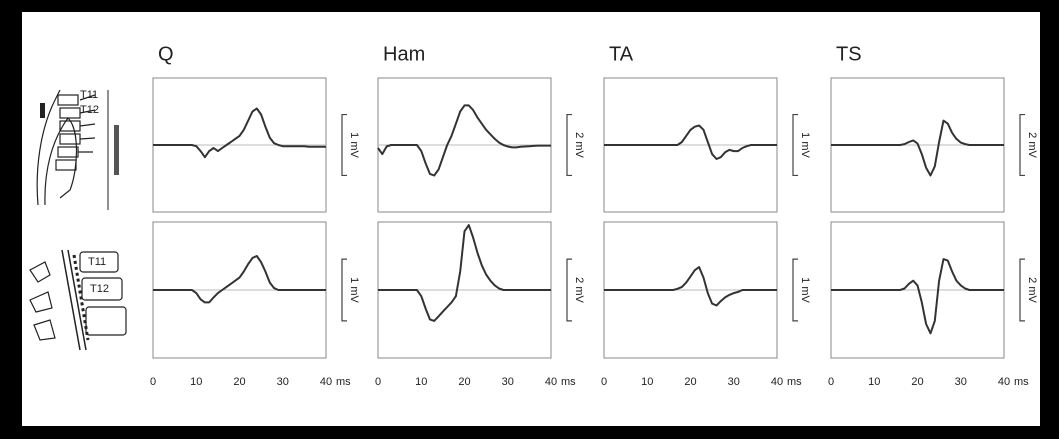  What do you see at coordinates (621, 54) in the screenshot?
I see `panel-title: TA` at bounding box center [621, 54].